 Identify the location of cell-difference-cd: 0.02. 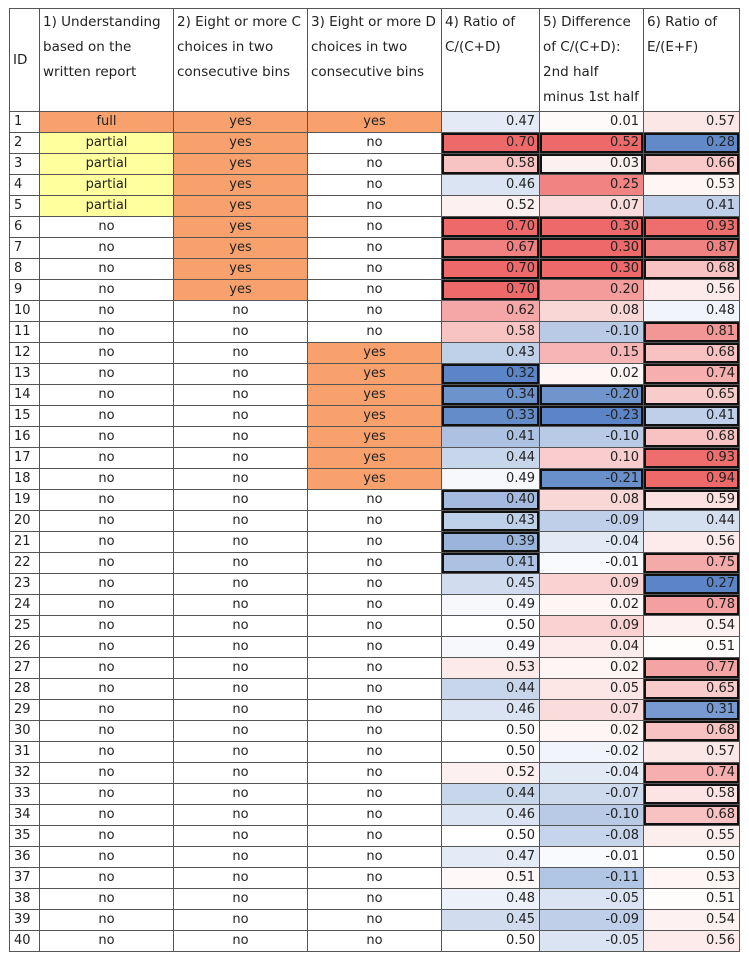
(591, 605).